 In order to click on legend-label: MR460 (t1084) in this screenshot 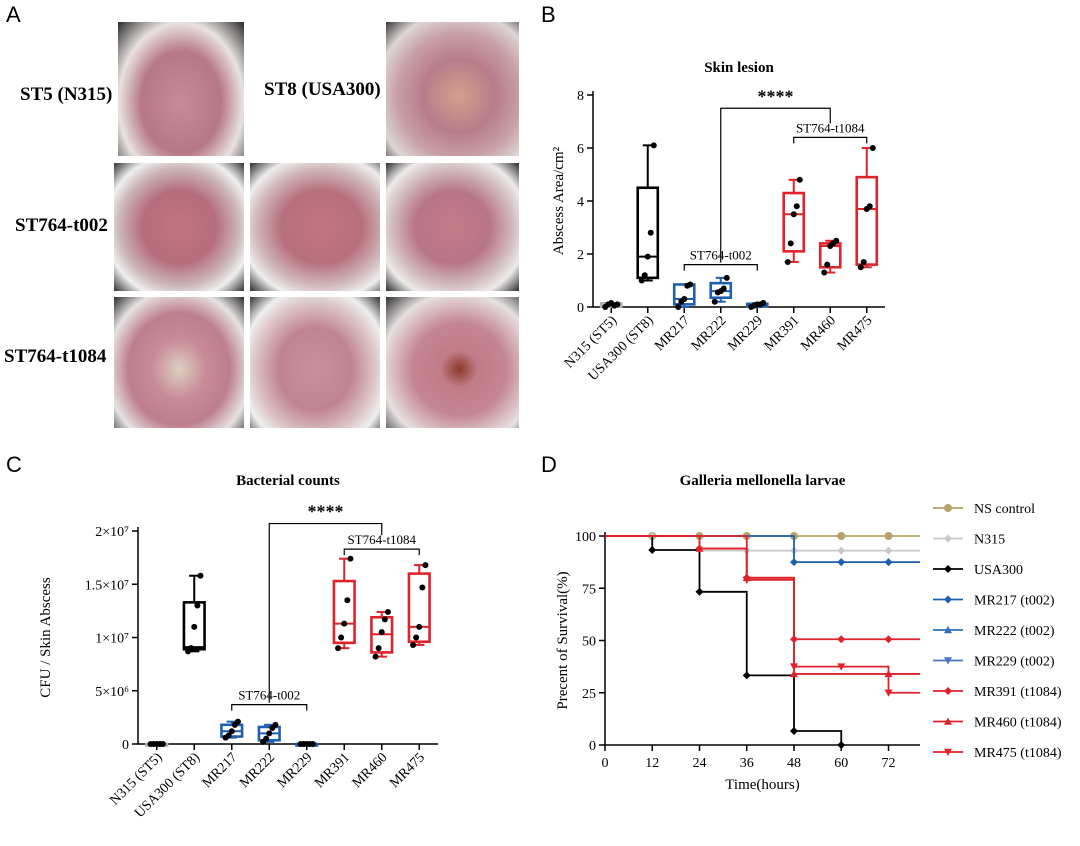, I will do `click(1018, 723)`.